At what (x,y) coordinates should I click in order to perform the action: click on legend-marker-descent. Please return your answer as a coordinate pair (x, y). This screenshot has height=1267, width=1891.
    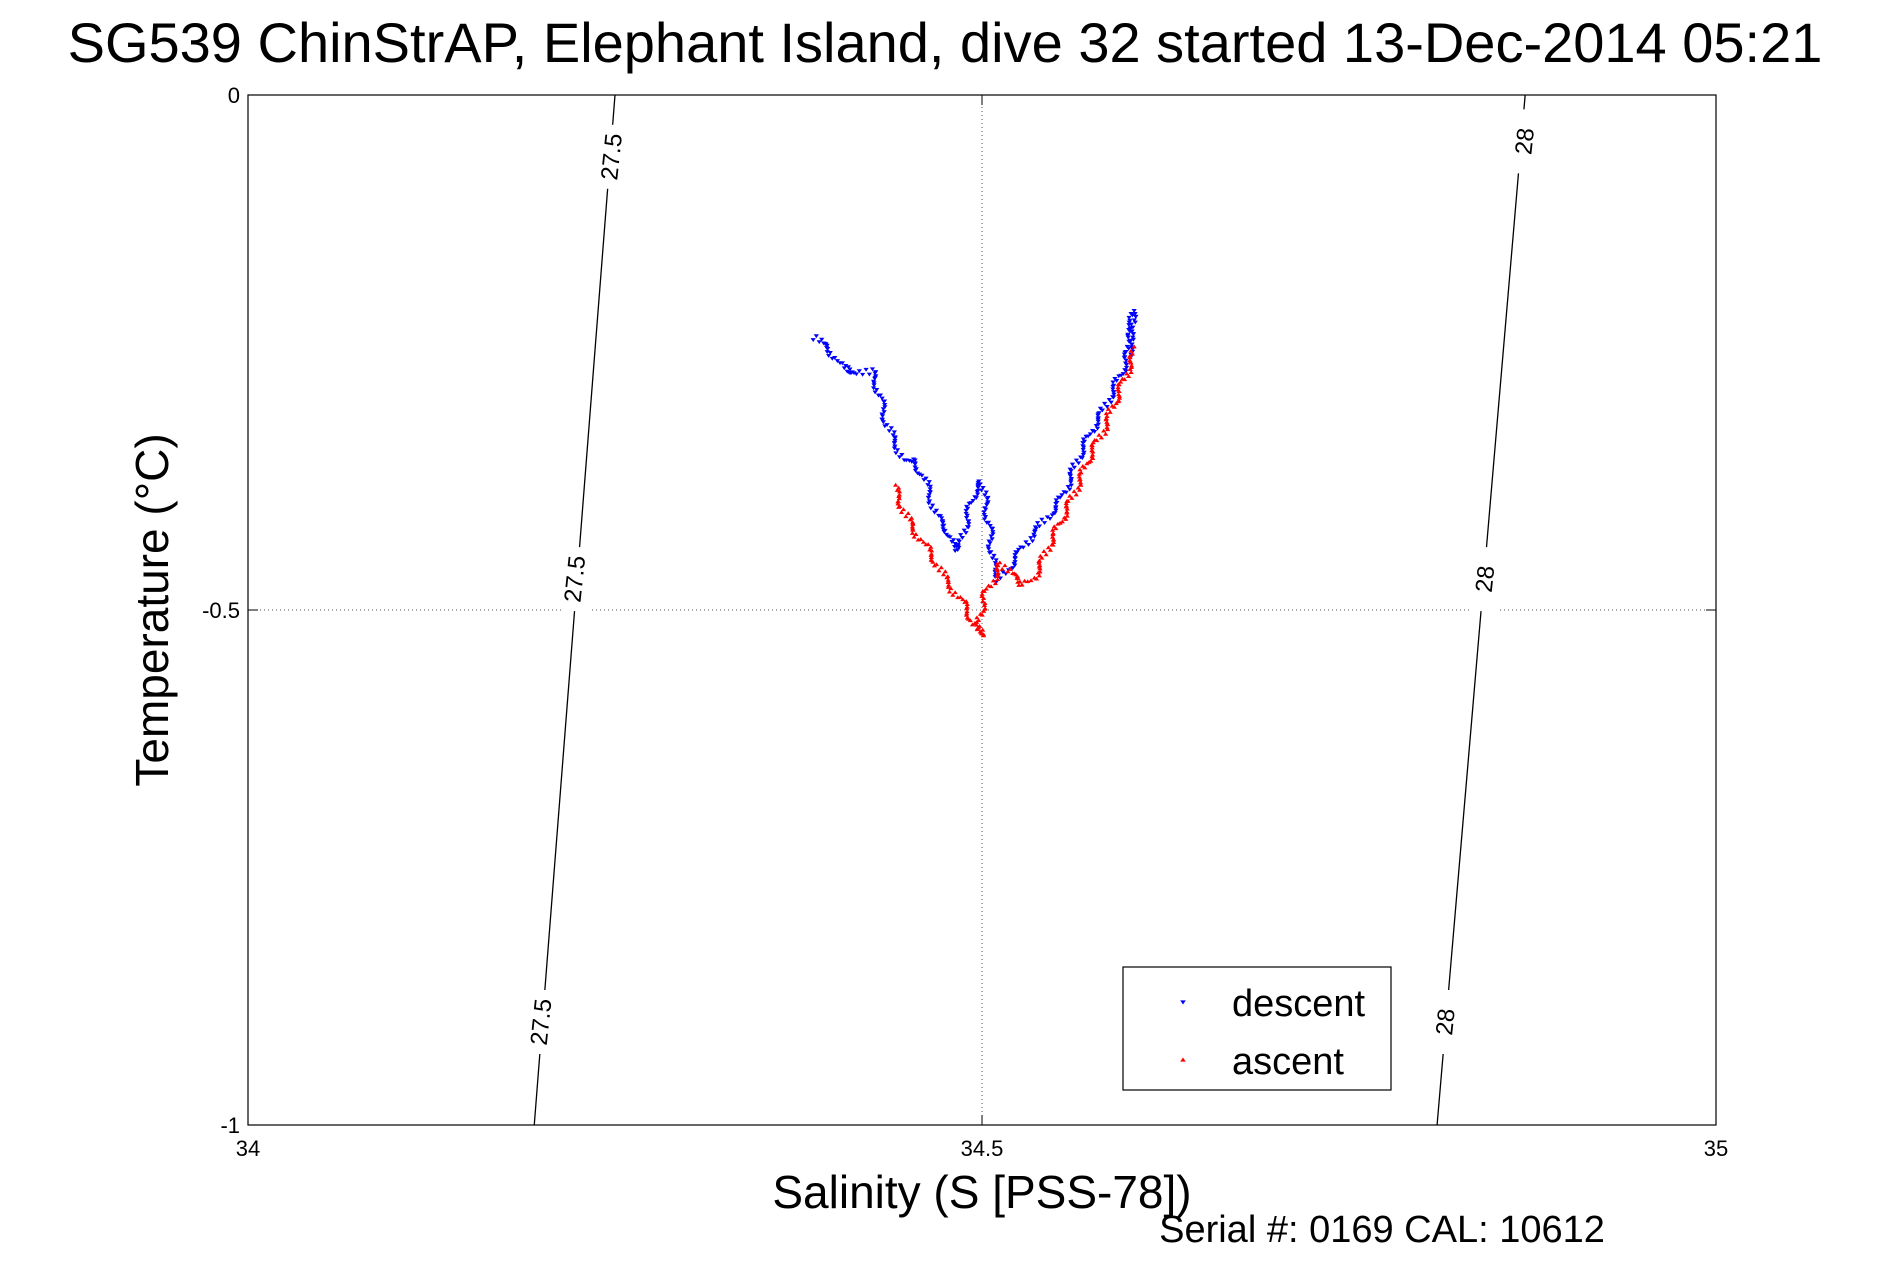
    Looking at the image, I should click on (1183, 1002).